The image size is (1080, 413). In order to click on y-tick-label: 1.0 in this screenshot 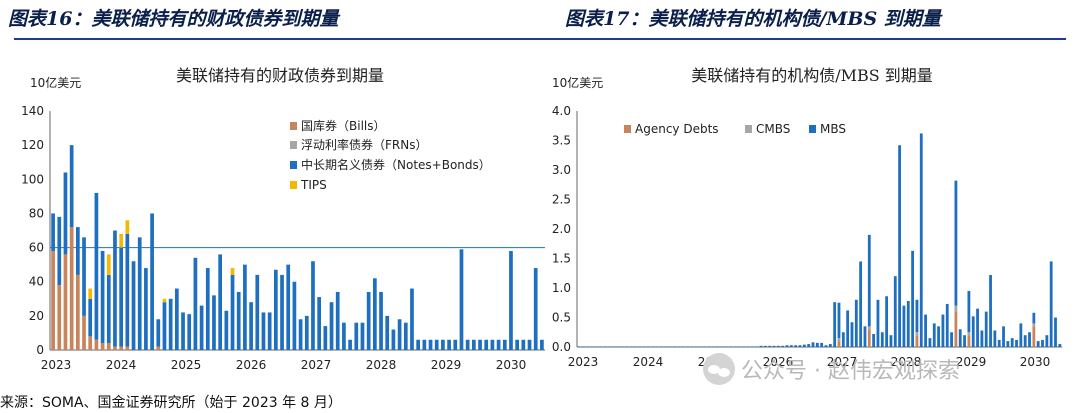, I will do `click(561, 288)`.